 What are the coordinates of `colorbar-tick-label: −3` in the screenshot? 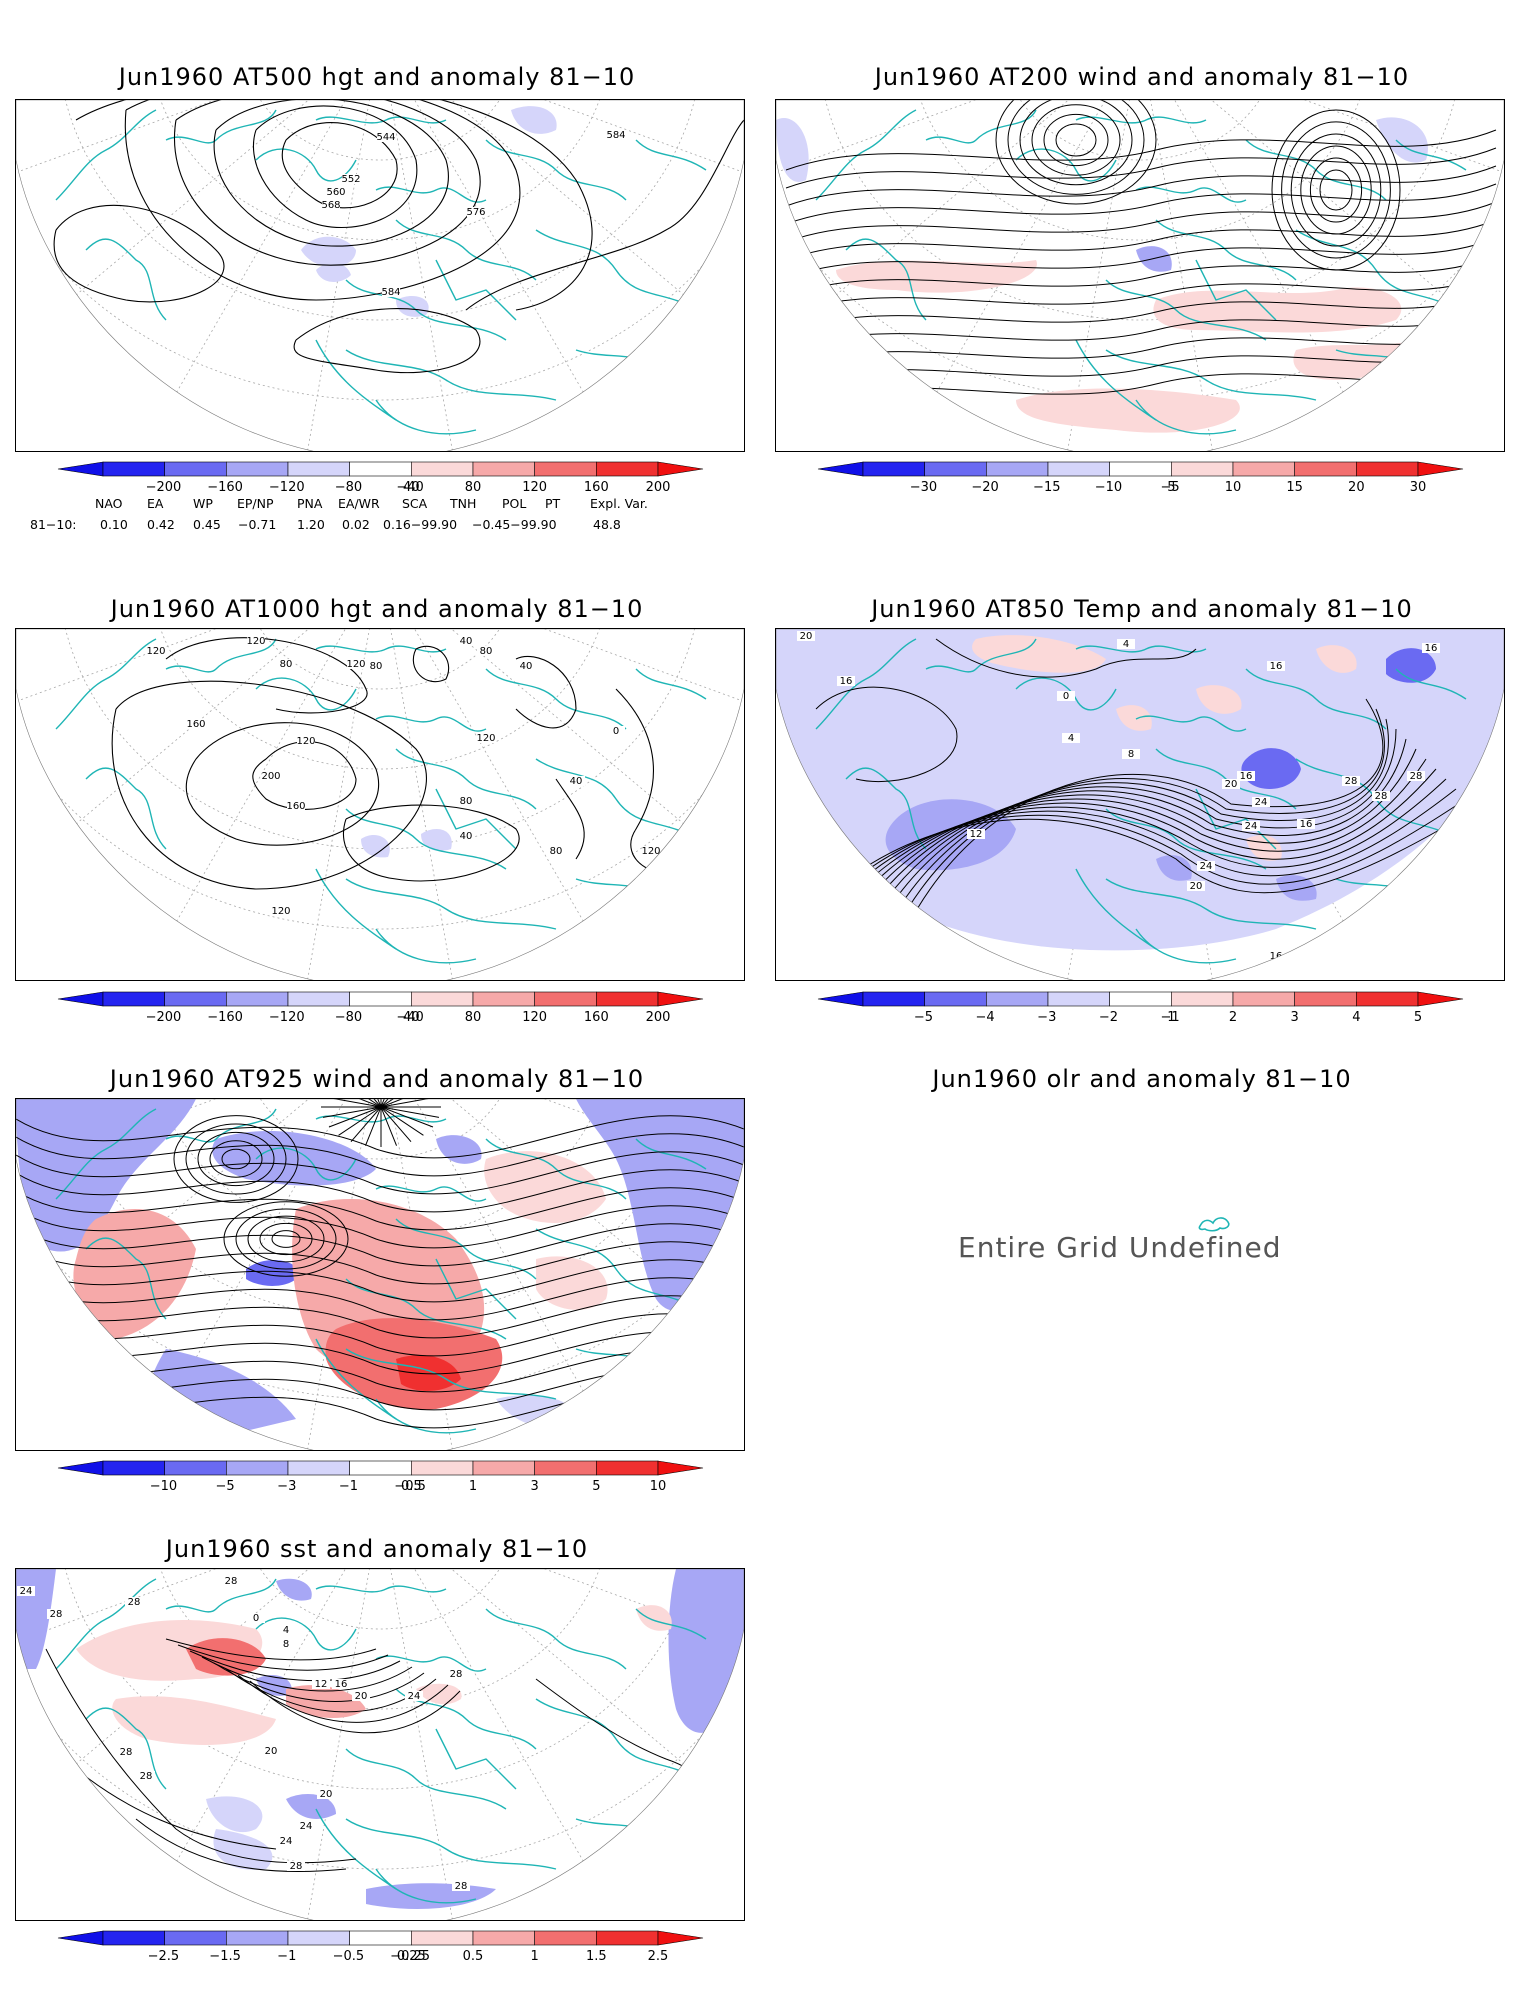 It's located at (286, 1486).